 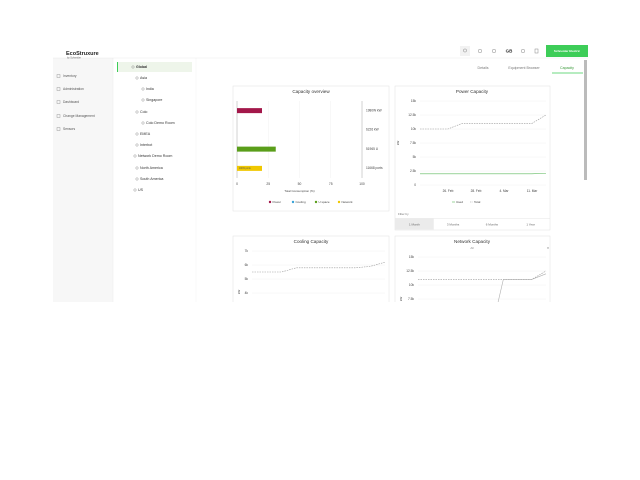 I want to click on tab-active: Capacity, so click(x=567, y=68).